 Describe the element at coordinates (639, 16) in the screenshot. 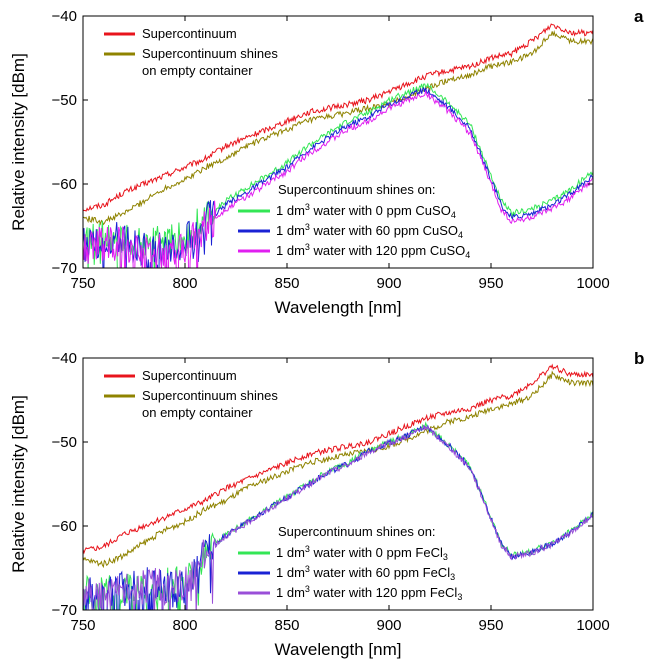

I see `panel-letter: a` at that location.